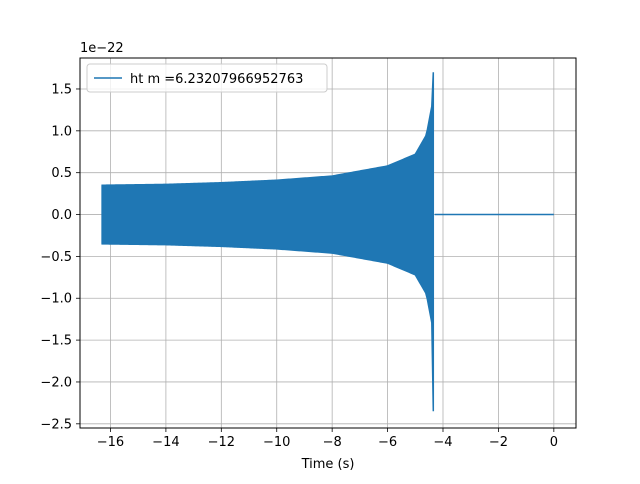  What do you see at coordinates (56, 341) in the screenshot?
I see `y-tick-label: −1.5` at bounding box center [56, 341].